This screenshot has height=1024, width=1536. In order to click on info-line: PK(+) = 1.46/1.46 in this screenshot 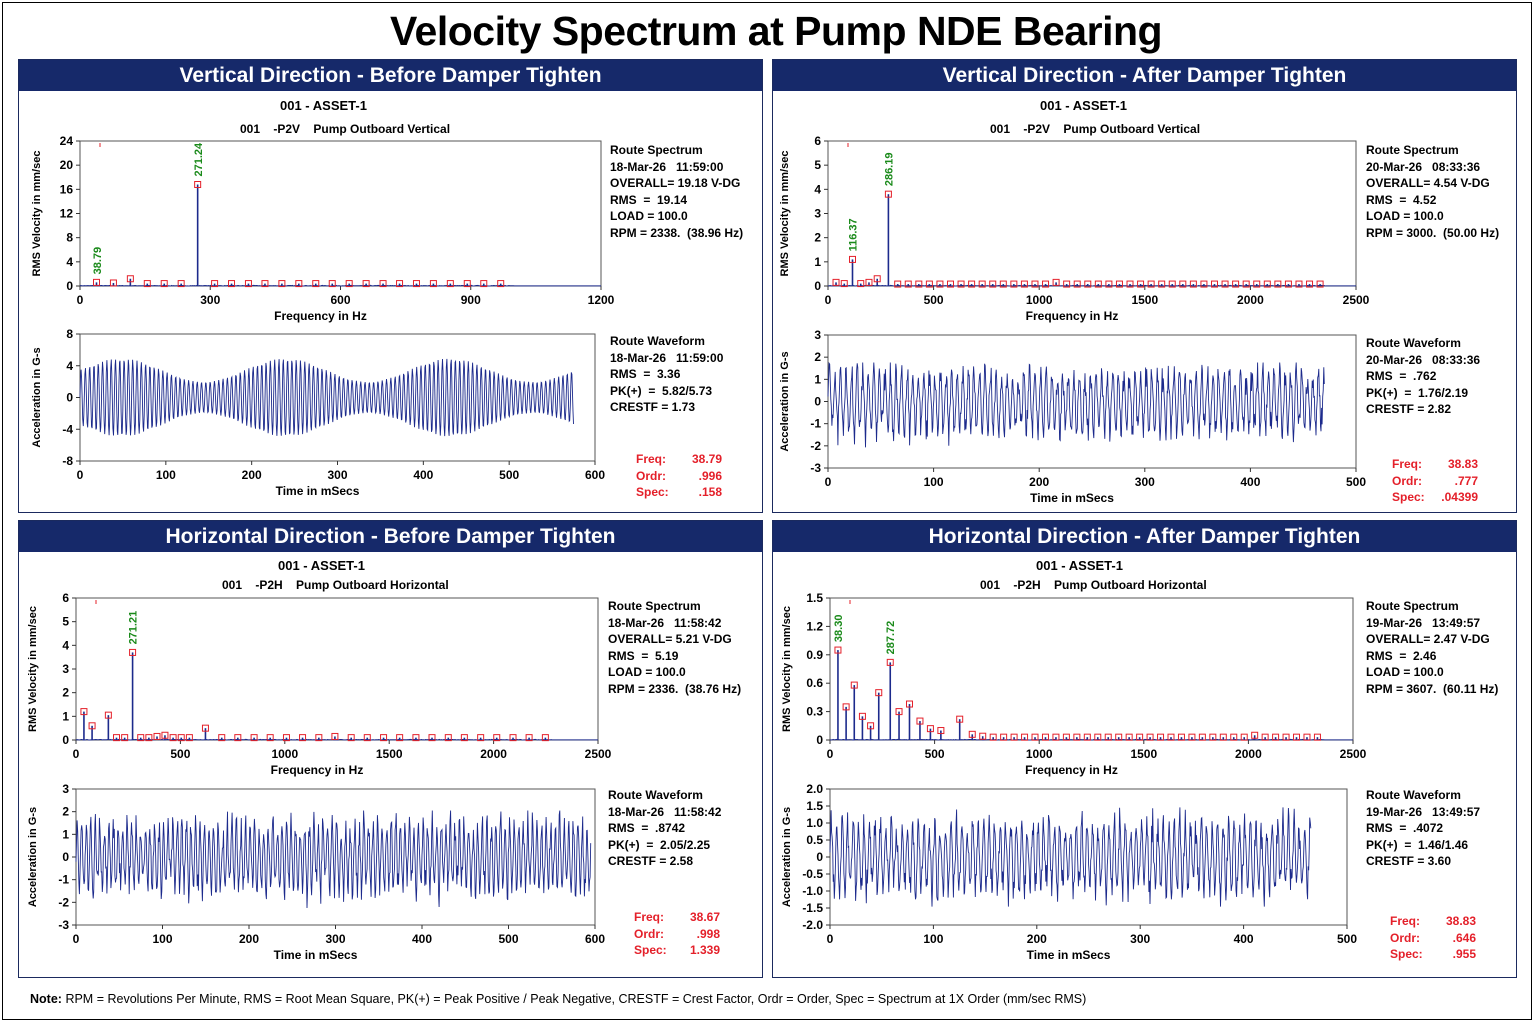, I will do `click(1417, 844)`.